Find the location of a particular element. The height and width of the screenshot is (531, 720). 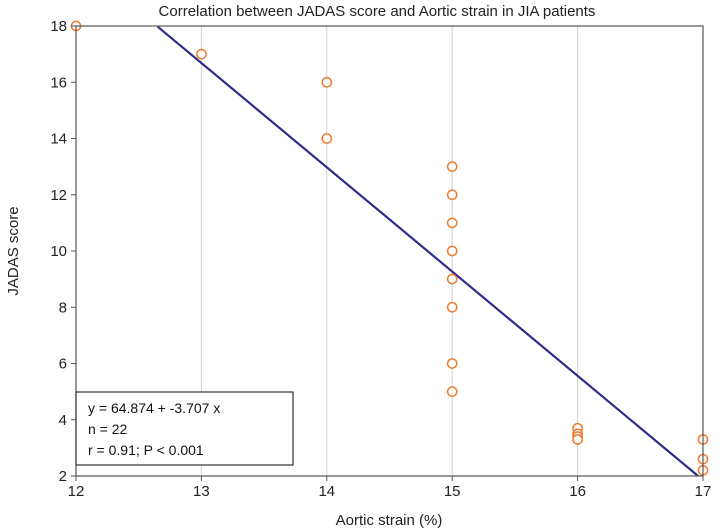

x-tick-label: 13 is located at coordinates (201, 491).